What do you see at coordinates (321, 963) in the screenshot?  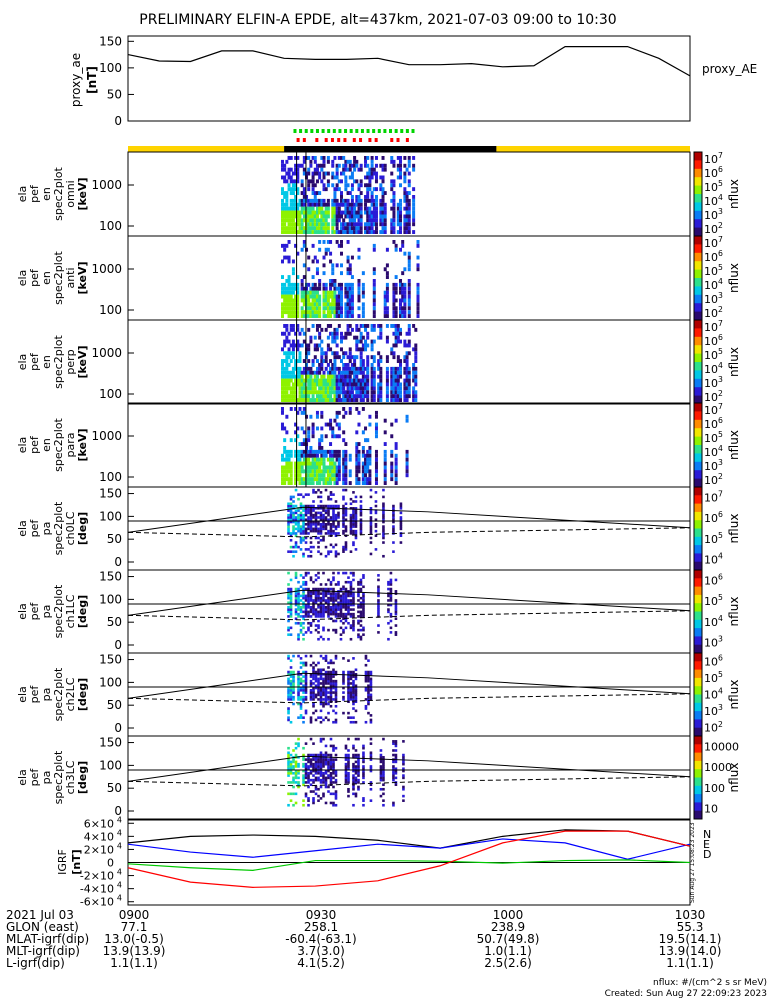 I see `footer-cell: 4.1(5.2)` at bounding box center [321, 963].